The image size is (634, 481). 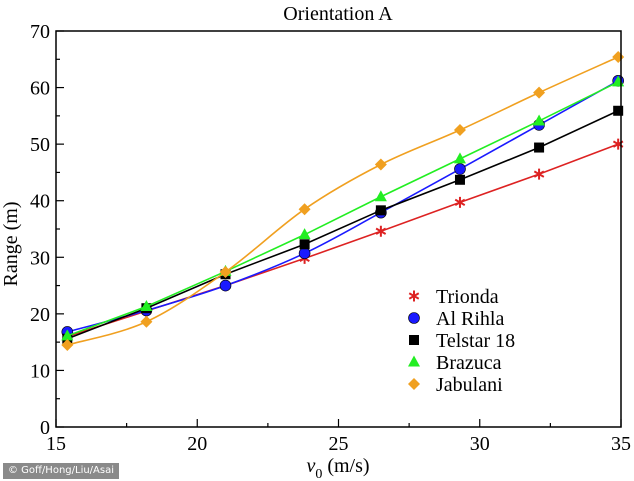 I want to click on y-tick-label: 20, so click(x=40, y=315).